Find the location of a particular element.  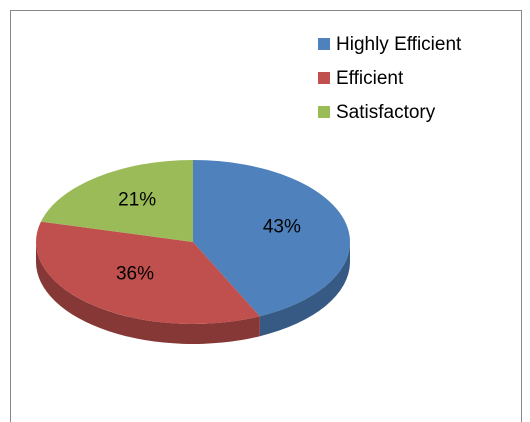

data-label: 21% is located at coordinates (137, 199).